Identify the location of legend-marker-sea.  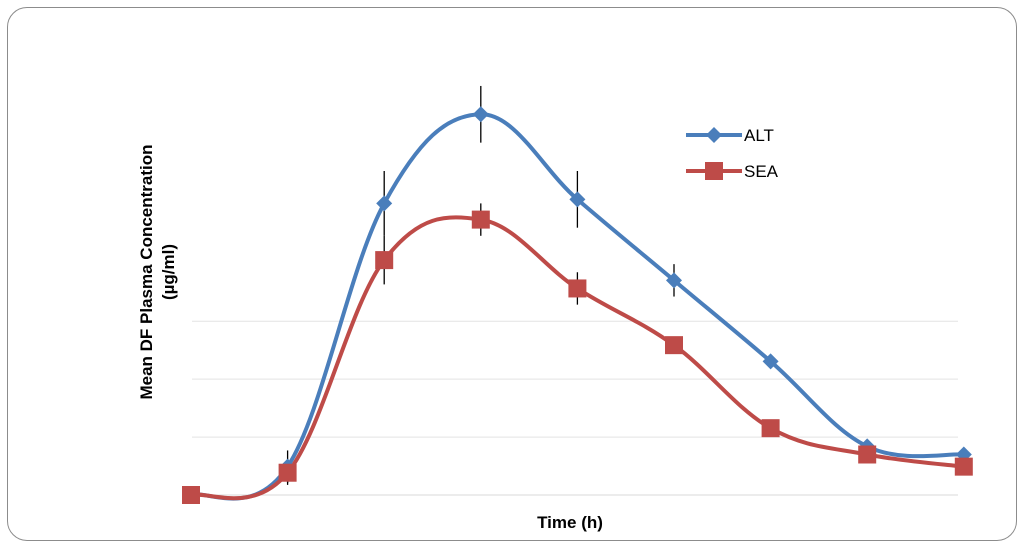
(714, 171).